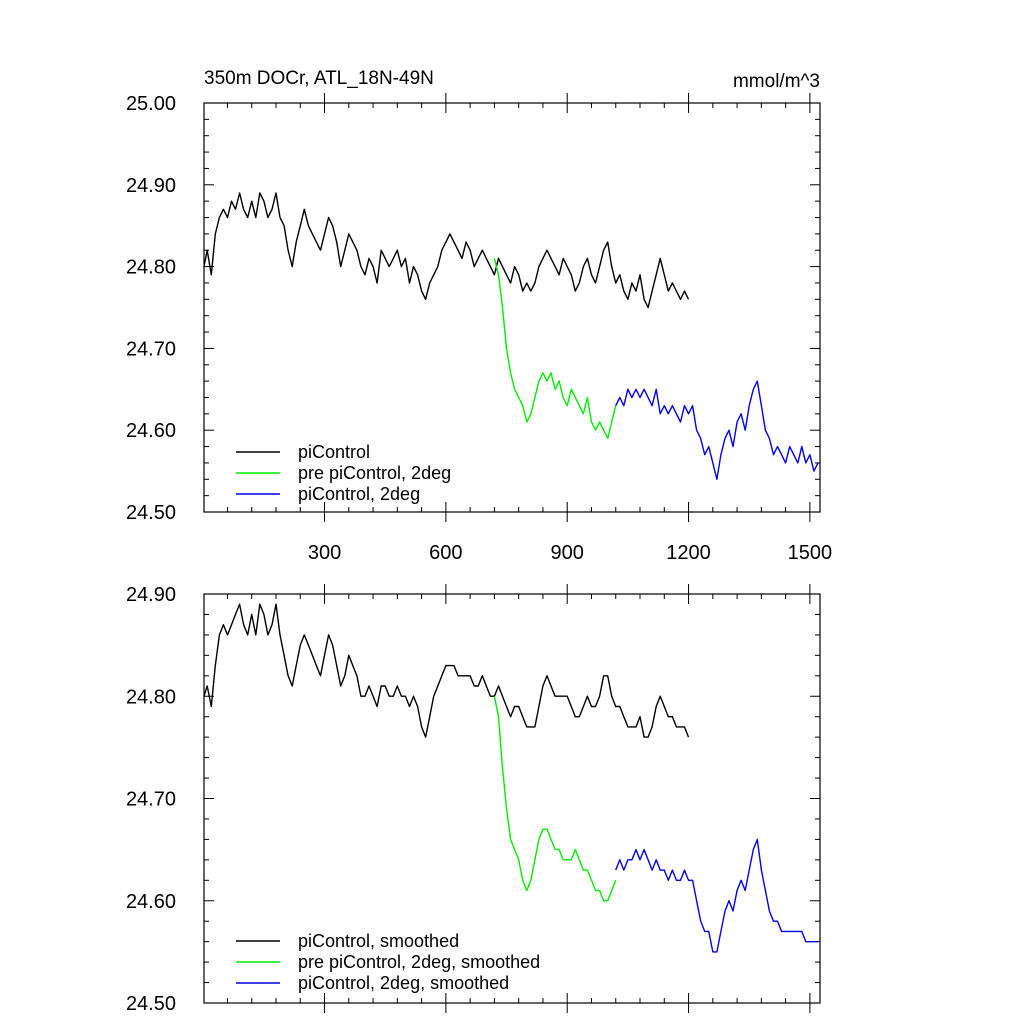  Describe the element at coordinates (419, 962) in the screenshot. I see `legend-label-pre-picontrol-2deg-smoothed: pre piControl, 2deg, smoothed` at that location.